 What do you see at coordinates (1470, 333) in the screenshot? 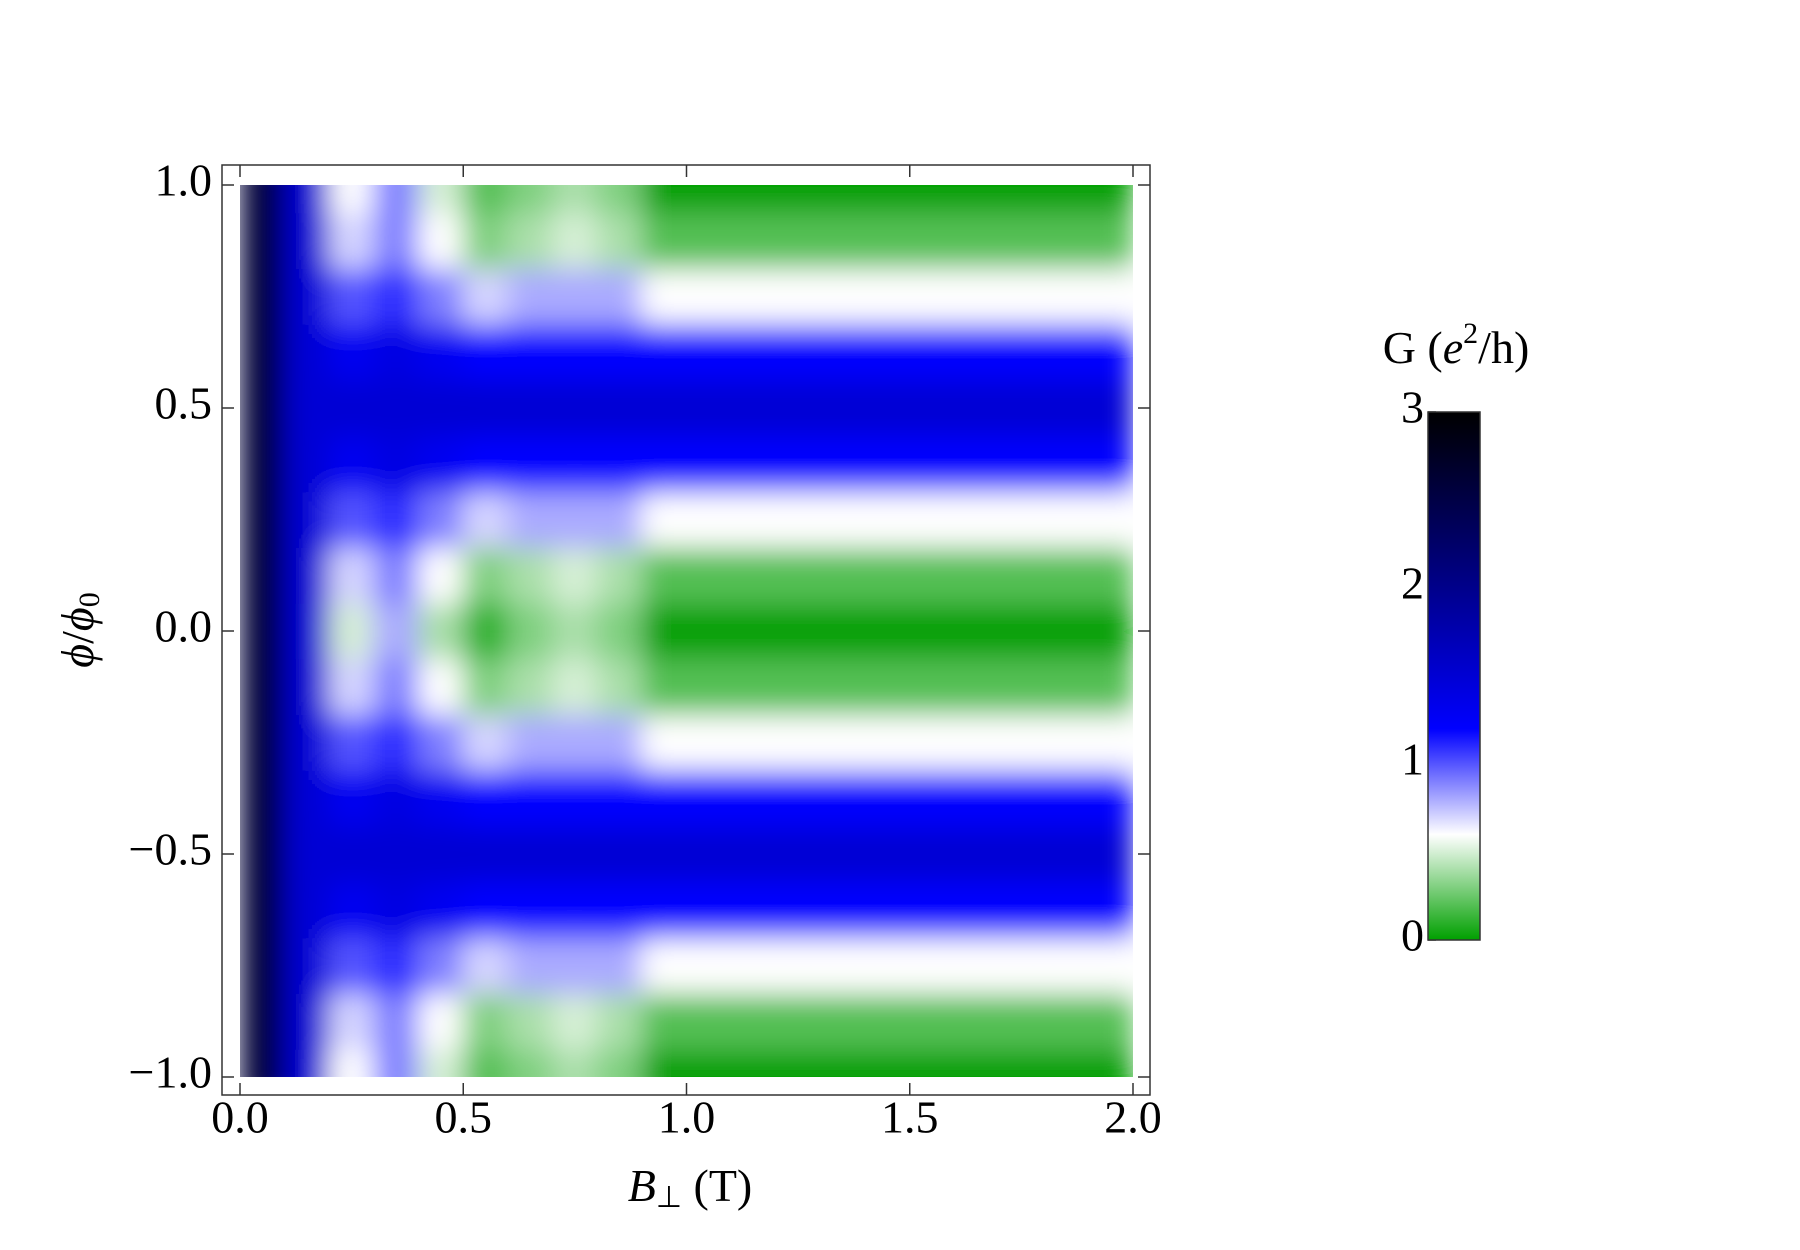
I see `colorbar-label-sup: 2` at bounding box center [1470, 333].